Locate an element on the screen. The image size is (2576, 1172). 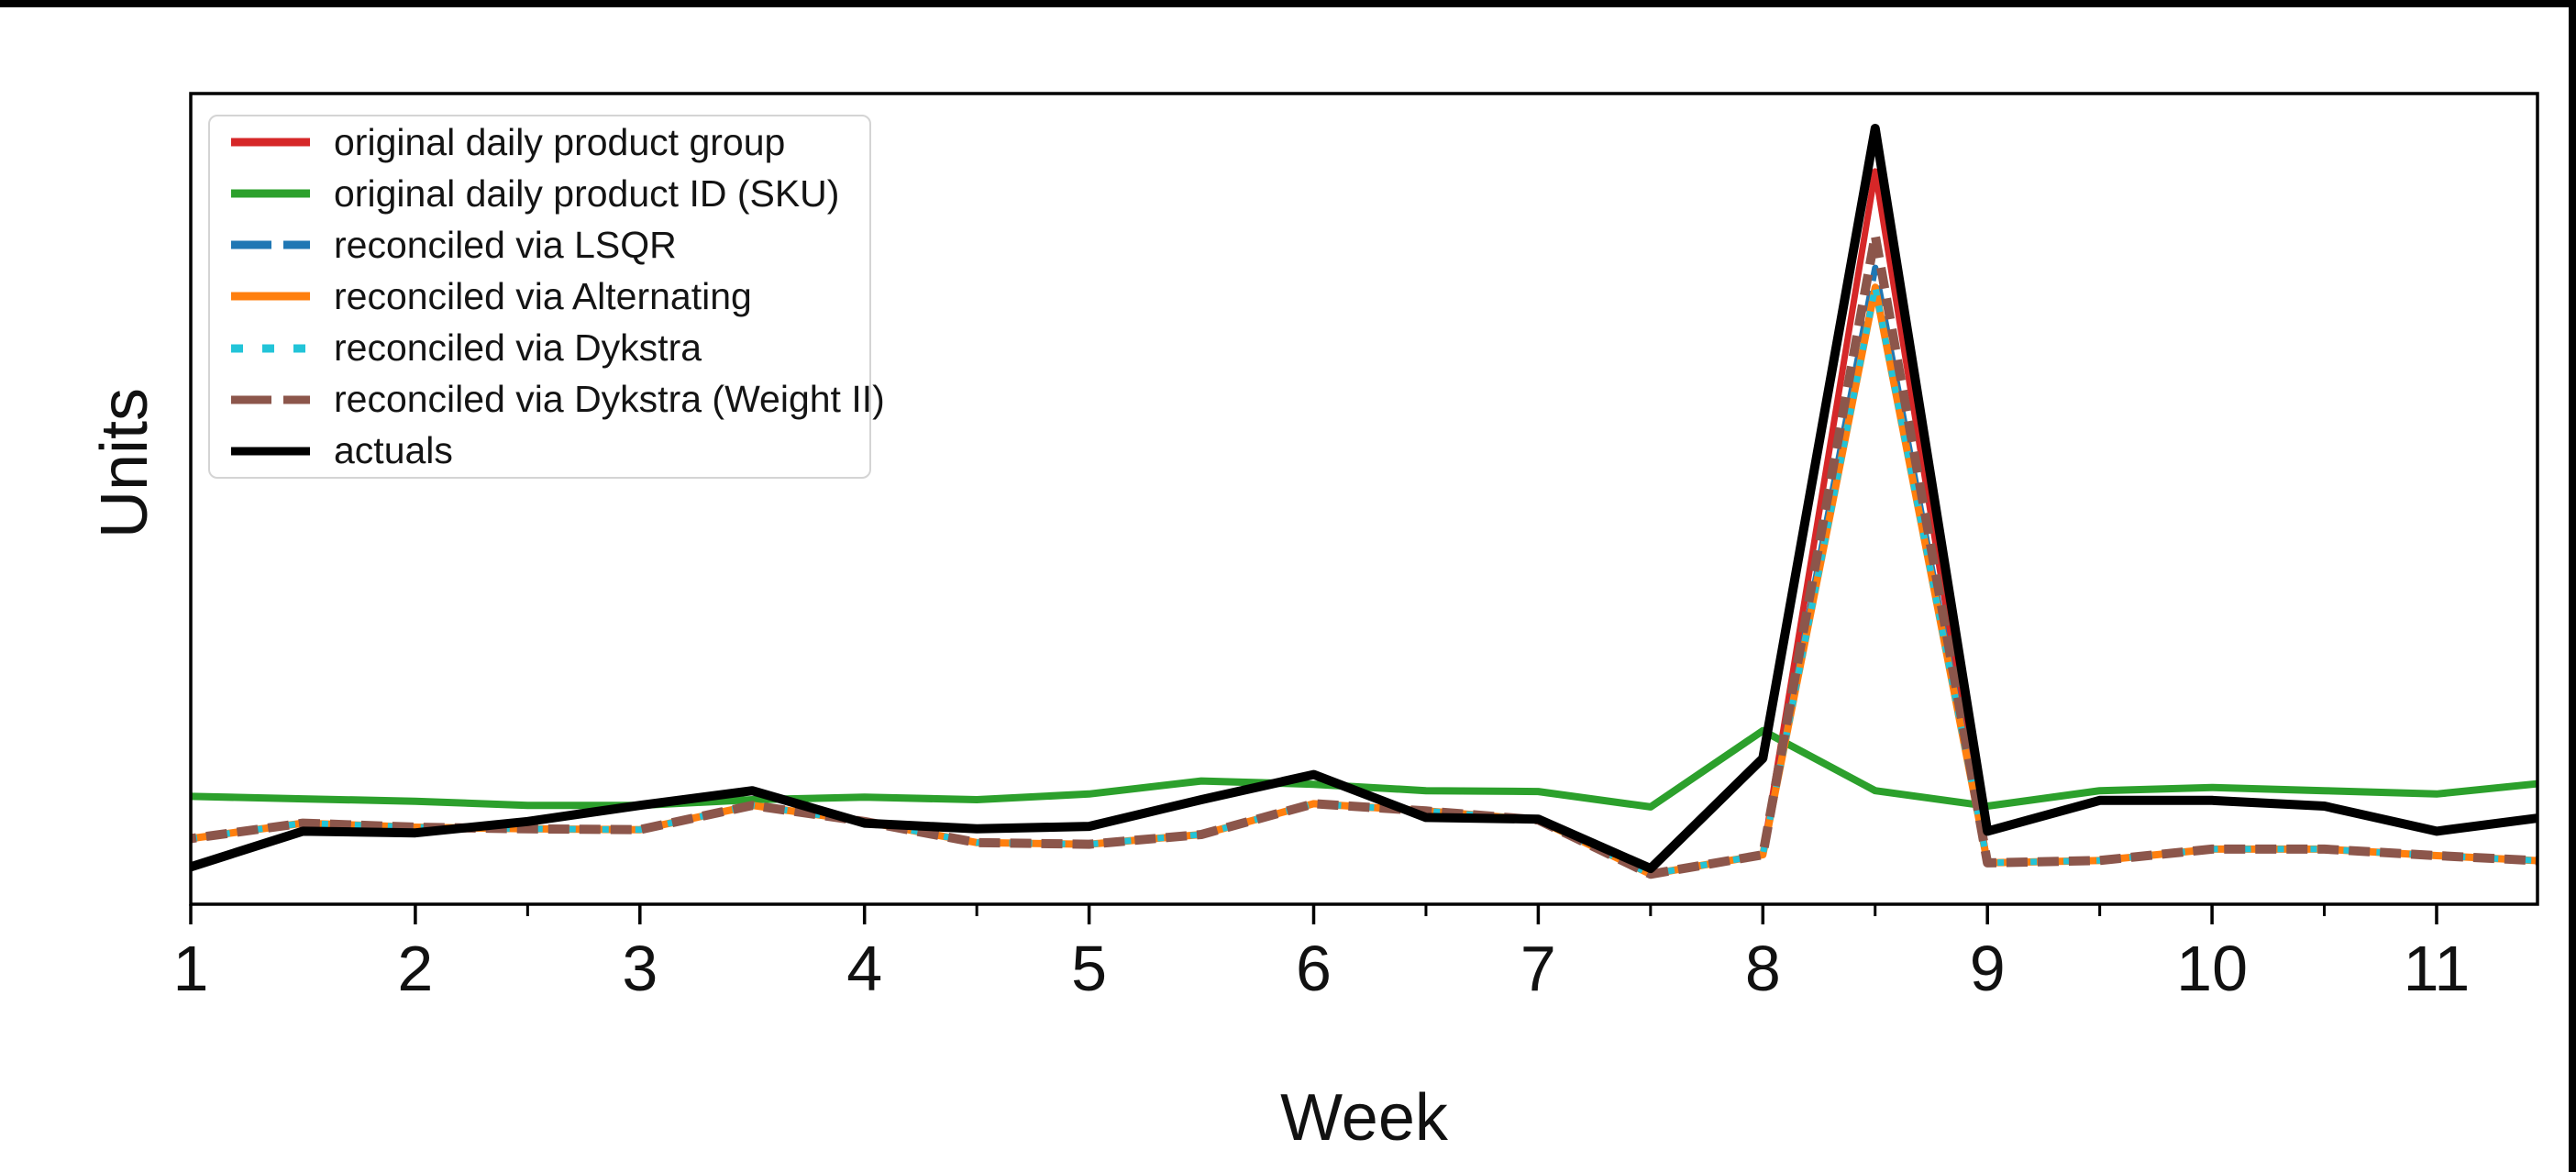
legend-item-2: reconciled via LSQR is located at coordinates (540, 245).